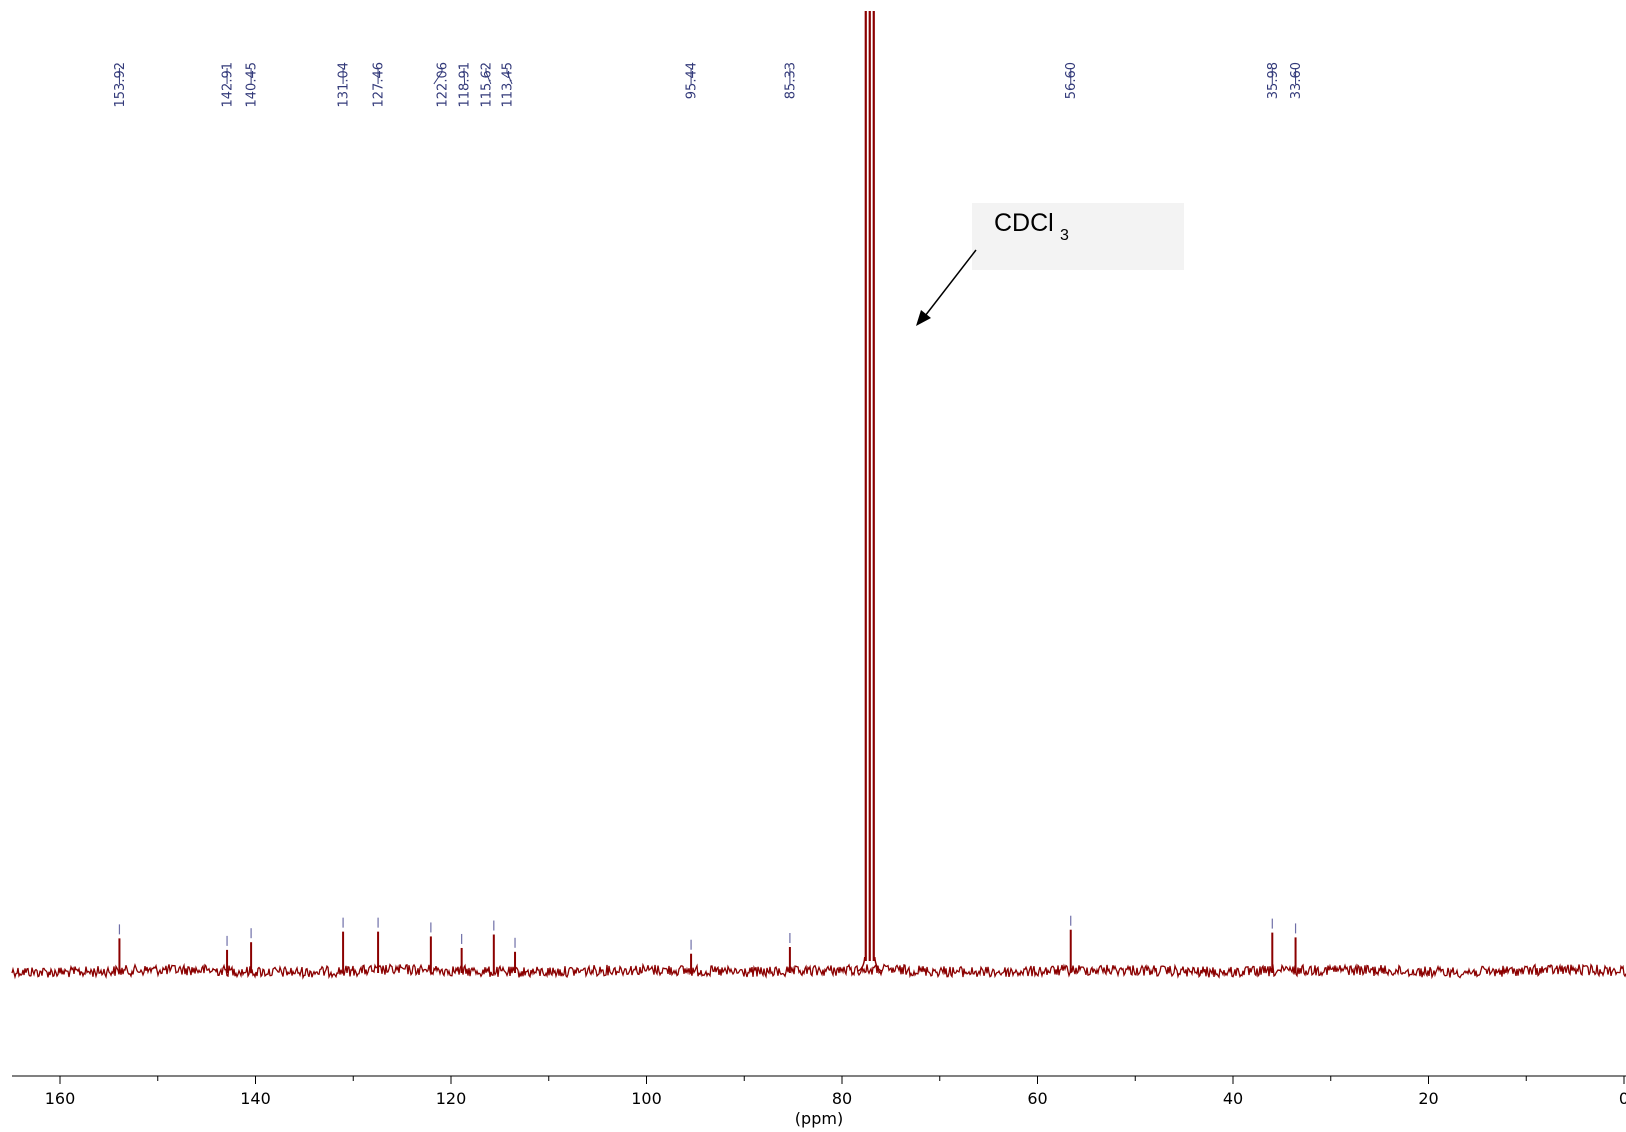 This screenshot has width=1626, height=1132. I want to click on x-tick-label-0: 0, so click(1622, 1098).